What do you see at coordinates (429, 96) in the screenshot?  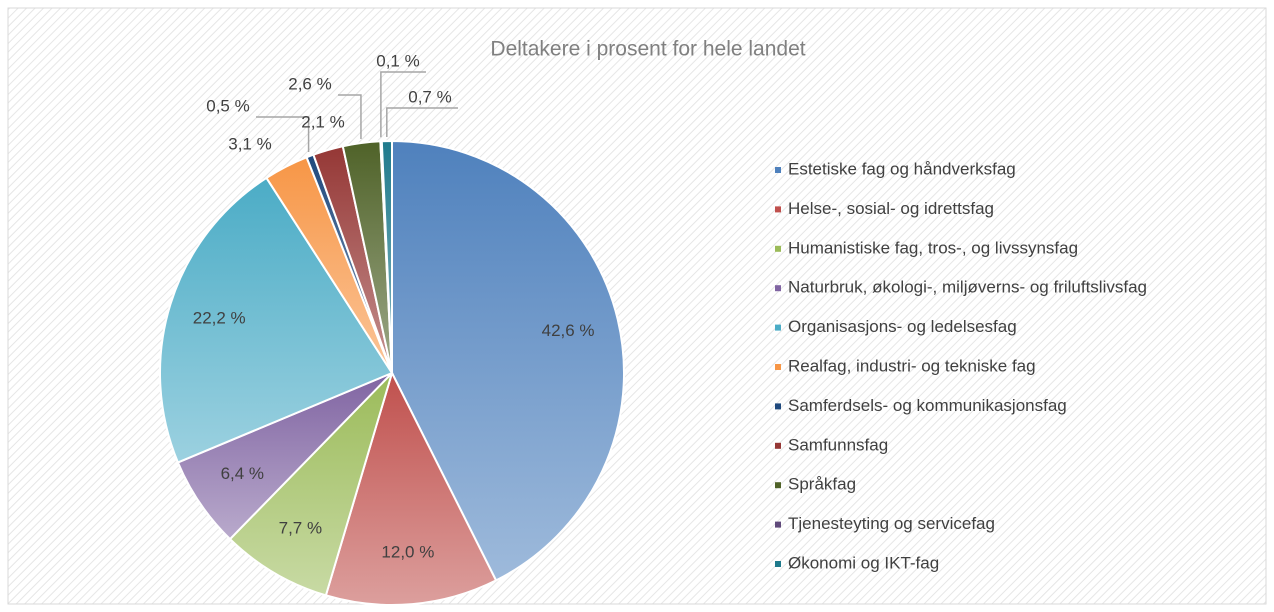 I see `data-label: 0,7 %` at bounding box center [429, 96].